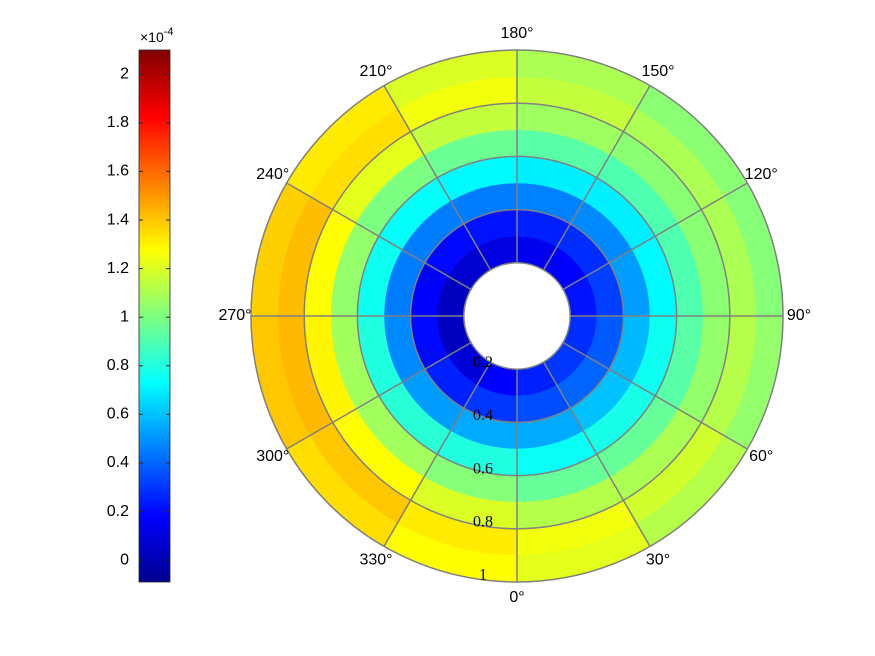 The width and height of the screenshot is (875, 656). I want to click on colorbar-tick-label: 1, so click(124, 316).